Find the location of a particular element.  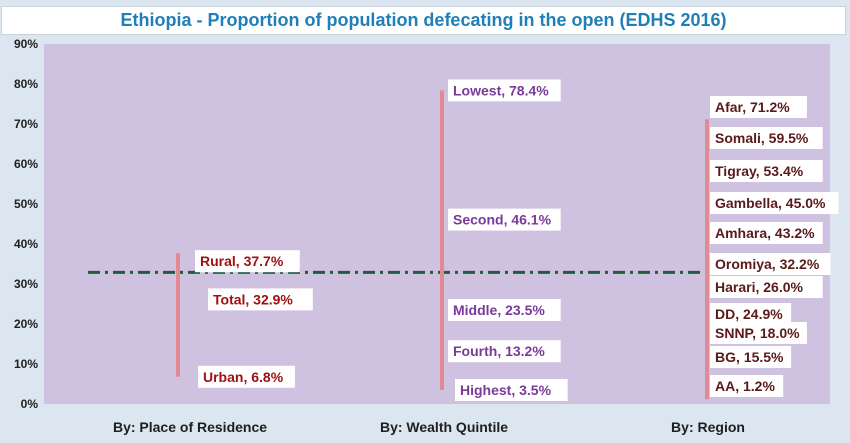

point-label: SNNP, 18.0% is located at coordinates (757, 333).